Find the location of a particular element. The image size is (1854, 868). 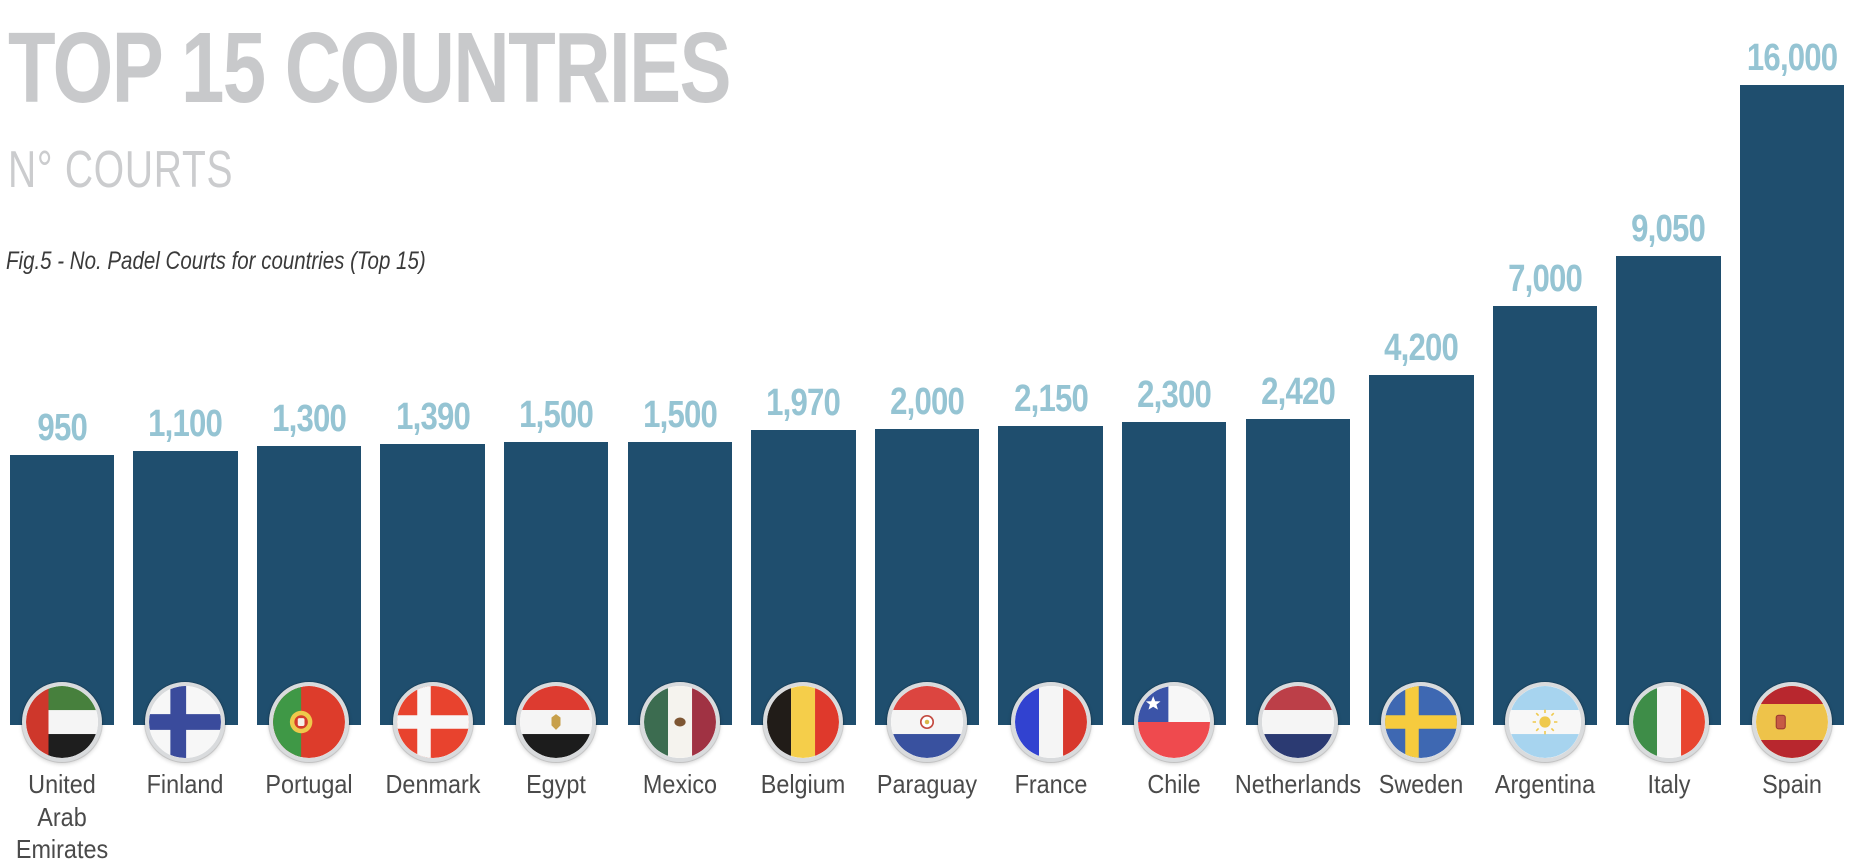

country-label: Netherlands is located at coordinates (1297, 784).